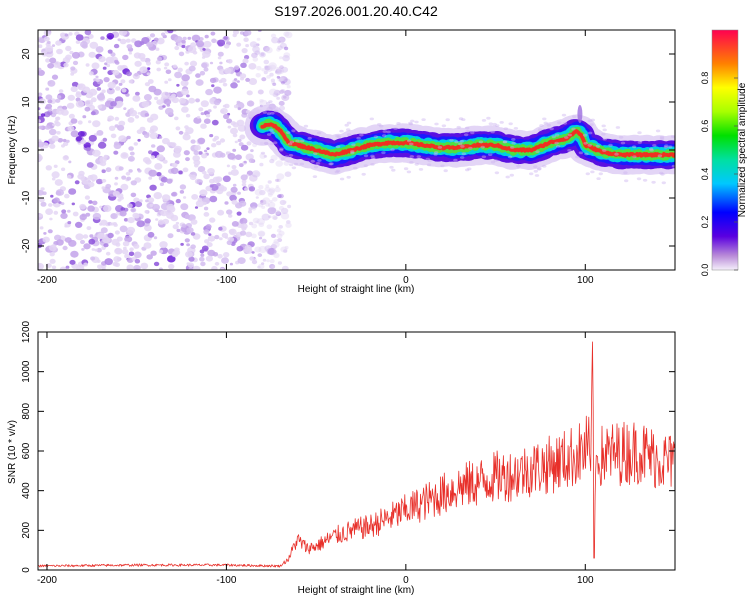 Image resolution: width=750 pixels, height=600 pixels. What do you see at coordinates (705, 78) in the screenshot?
I see `colorbar-tick-label: 0.8` at bounding box center [705, 78].